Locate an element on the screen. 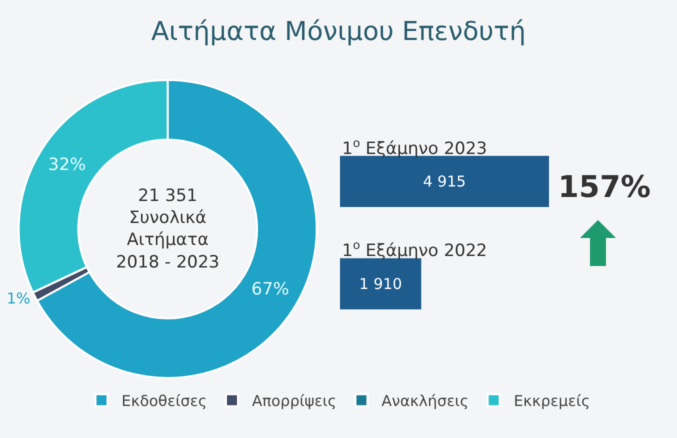 This screenshot has height=438, width=677. text: 21 351 Συνολικά Αιτήματα 2018 - 2023 is located at coordinates (168, 229).